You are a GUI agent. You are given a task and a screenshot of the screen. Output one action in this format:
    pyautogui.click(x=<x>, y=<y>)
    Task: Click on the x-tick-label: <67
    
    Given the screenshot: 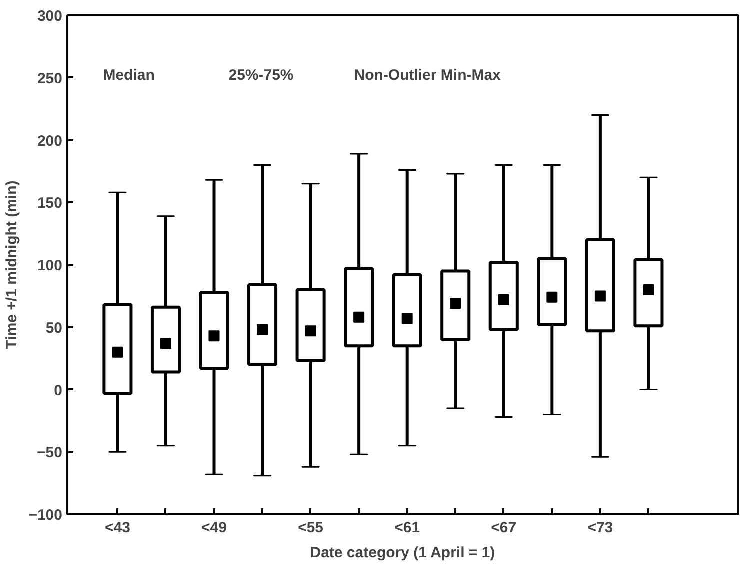 What is the action you would take?
    pyautogui.click(x=504, y=528)
    